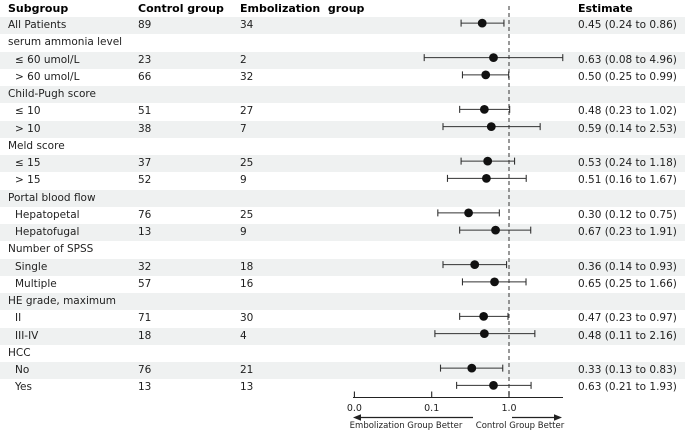 The width and height of the screenshot is (685, 432). What do you see at coordinates (145, 180) in the screenshot?
I see `control-count: 52` at bounding box center [145, 180].